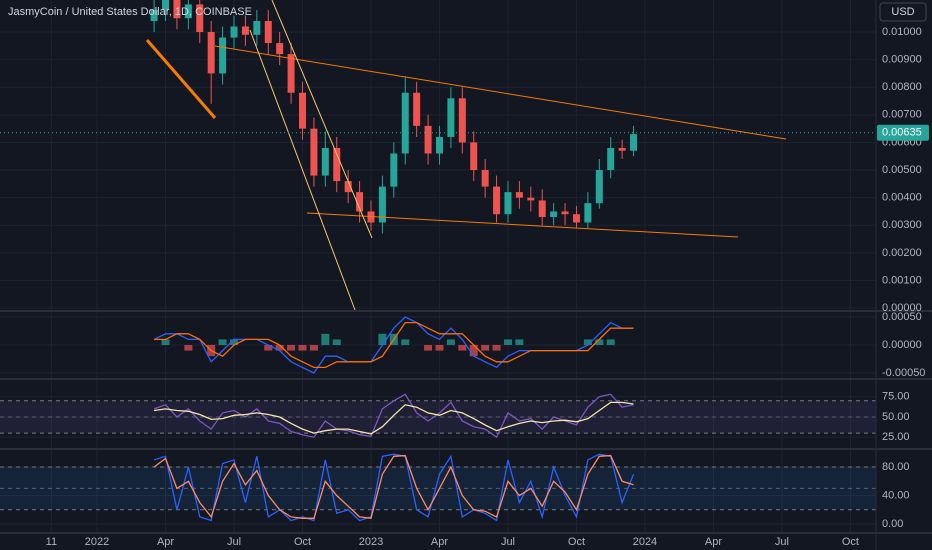 The height and width of the screenshot is (550, 932). I want to click on y-tick-label: 0.00050, so click(902, 317).